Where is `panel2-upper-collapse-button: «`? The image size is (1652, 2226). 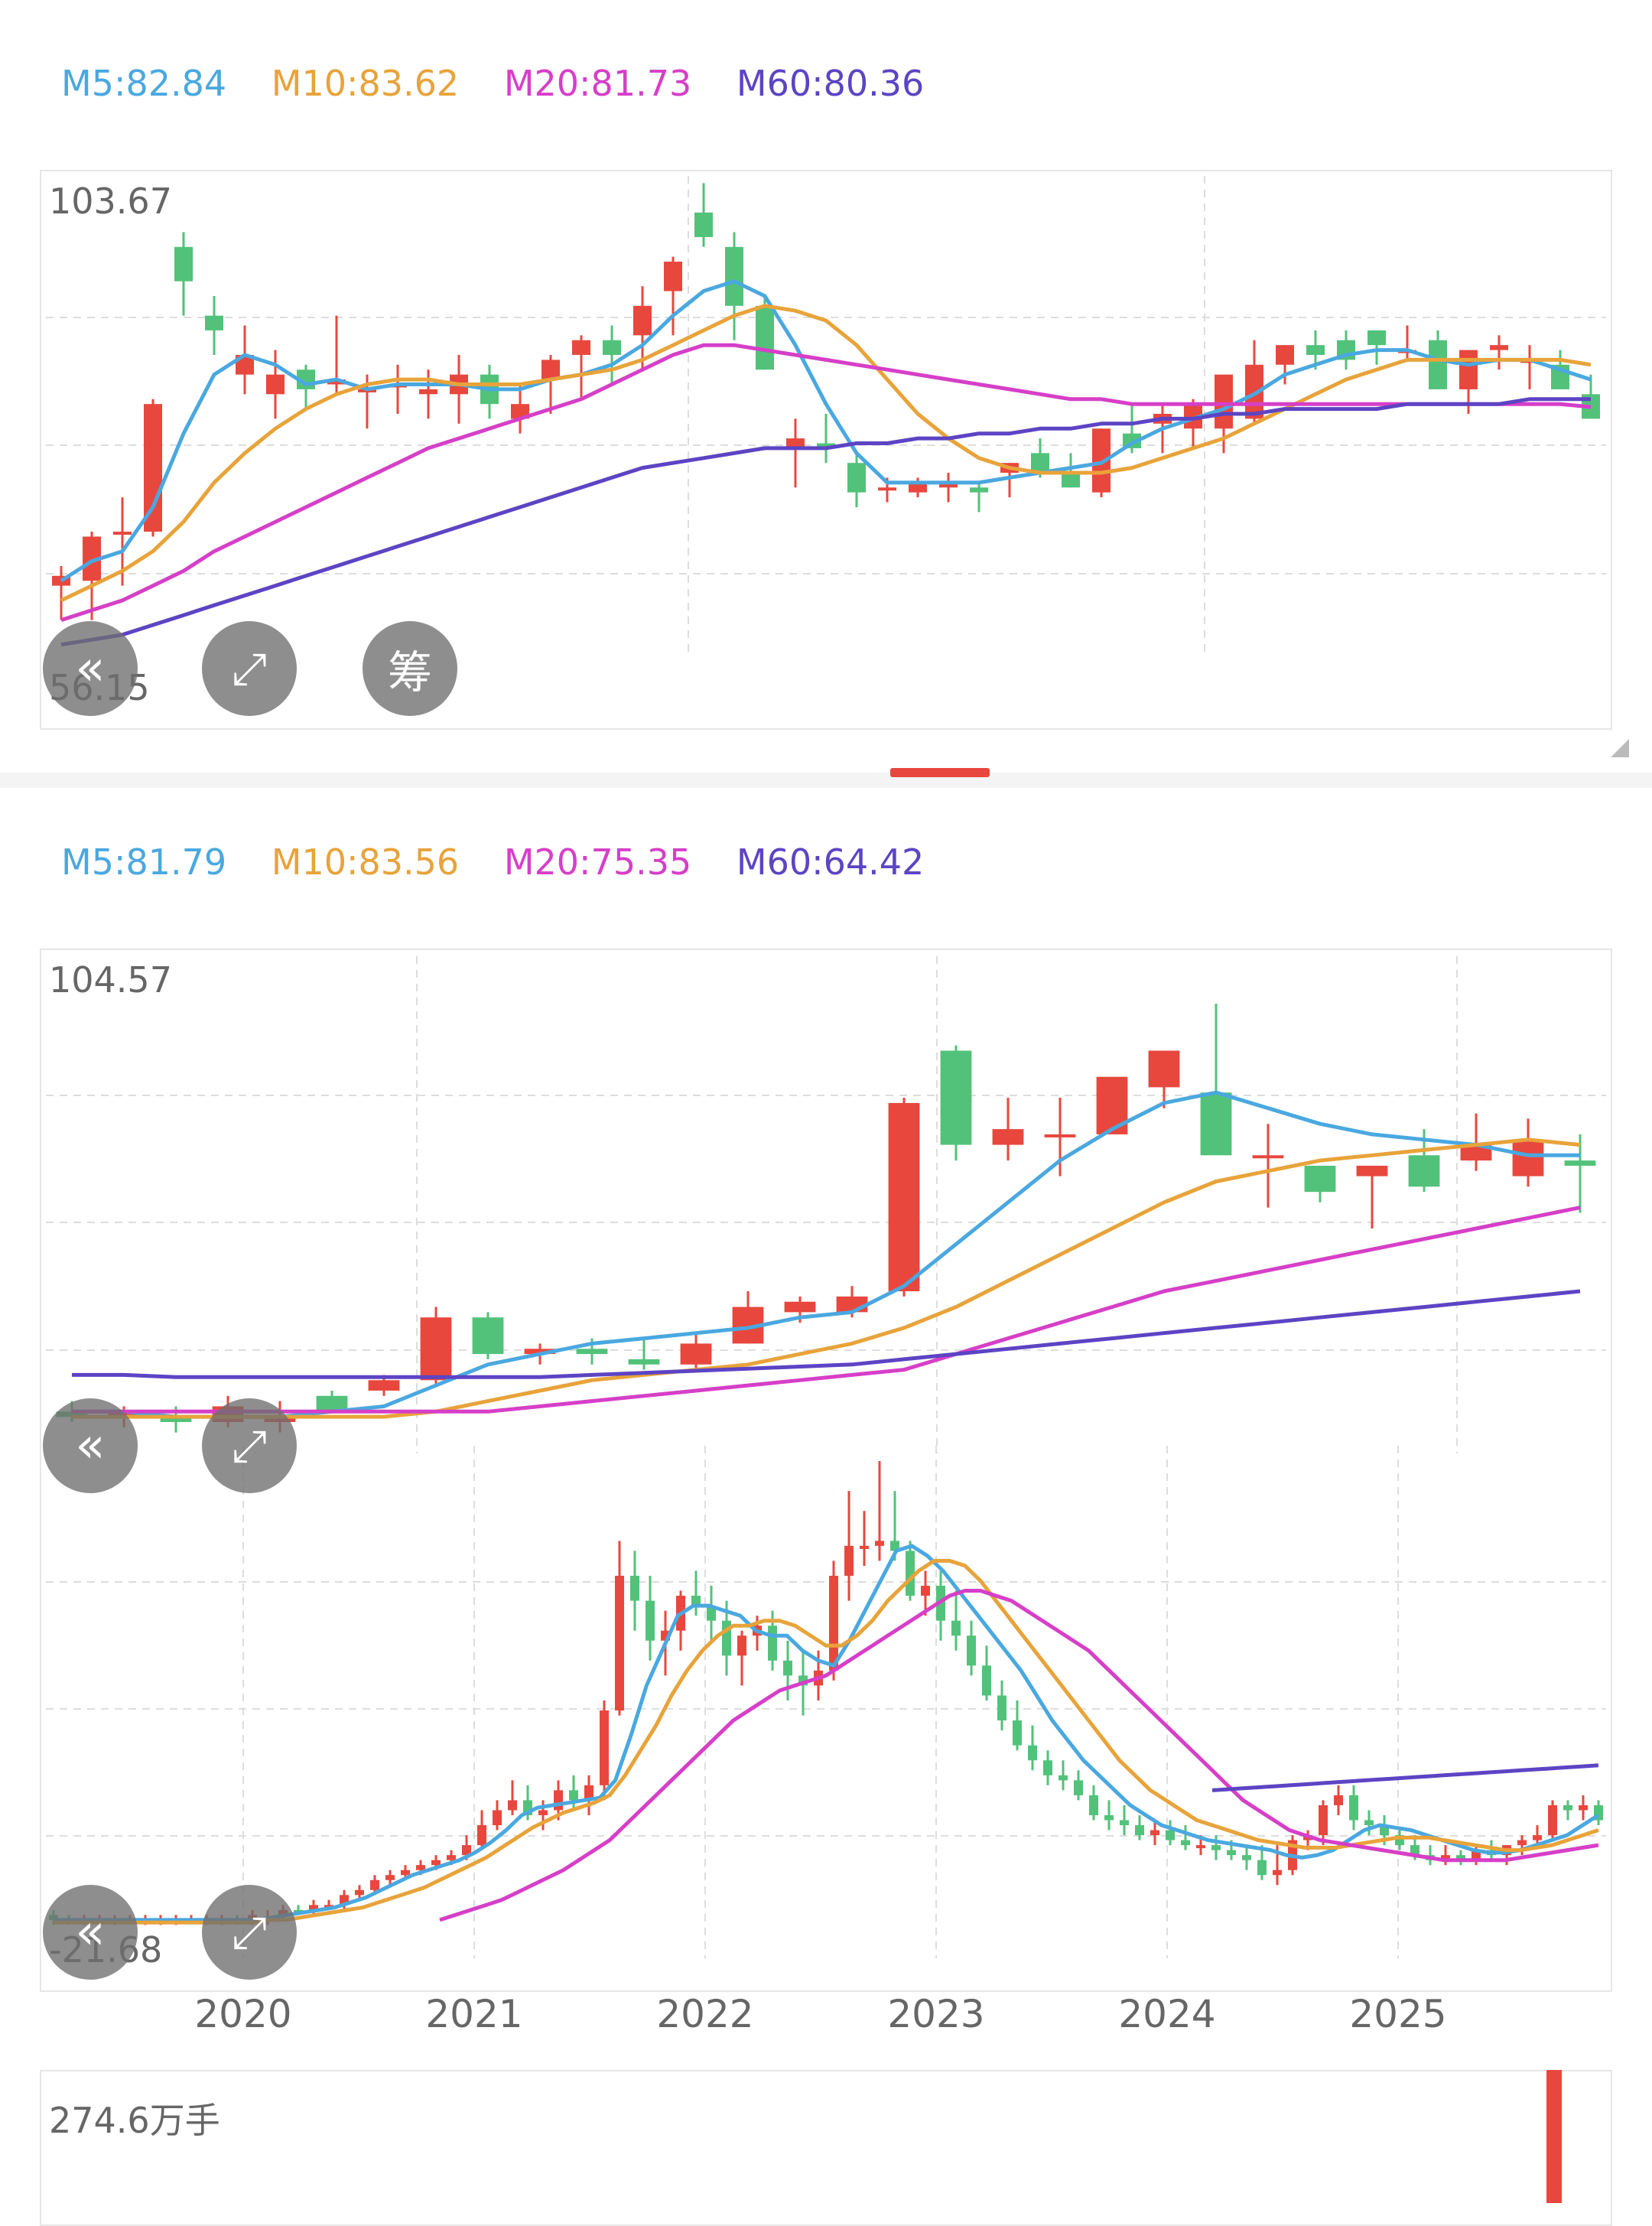
panel2-upper-collapse-button: « is located at coordinates (91, 1445).